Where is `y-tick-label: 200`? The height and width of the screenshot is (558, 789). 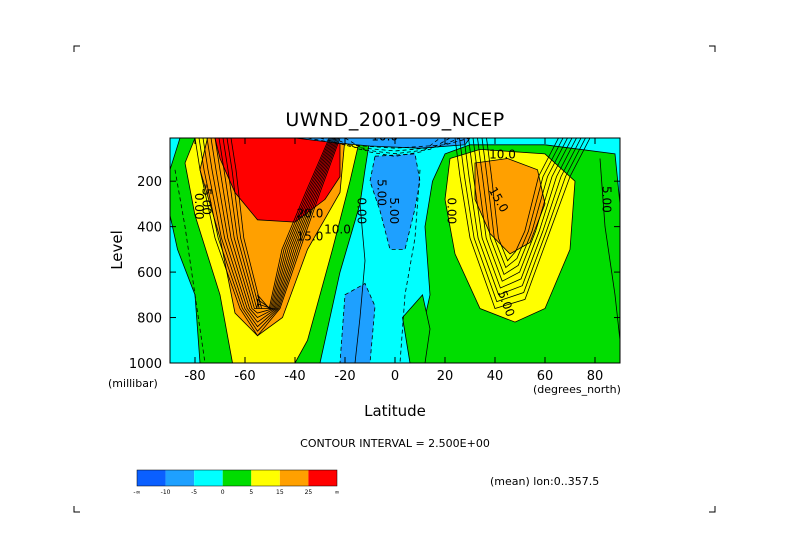
y-tick-label: 200 is located at coordinates (149, 182).